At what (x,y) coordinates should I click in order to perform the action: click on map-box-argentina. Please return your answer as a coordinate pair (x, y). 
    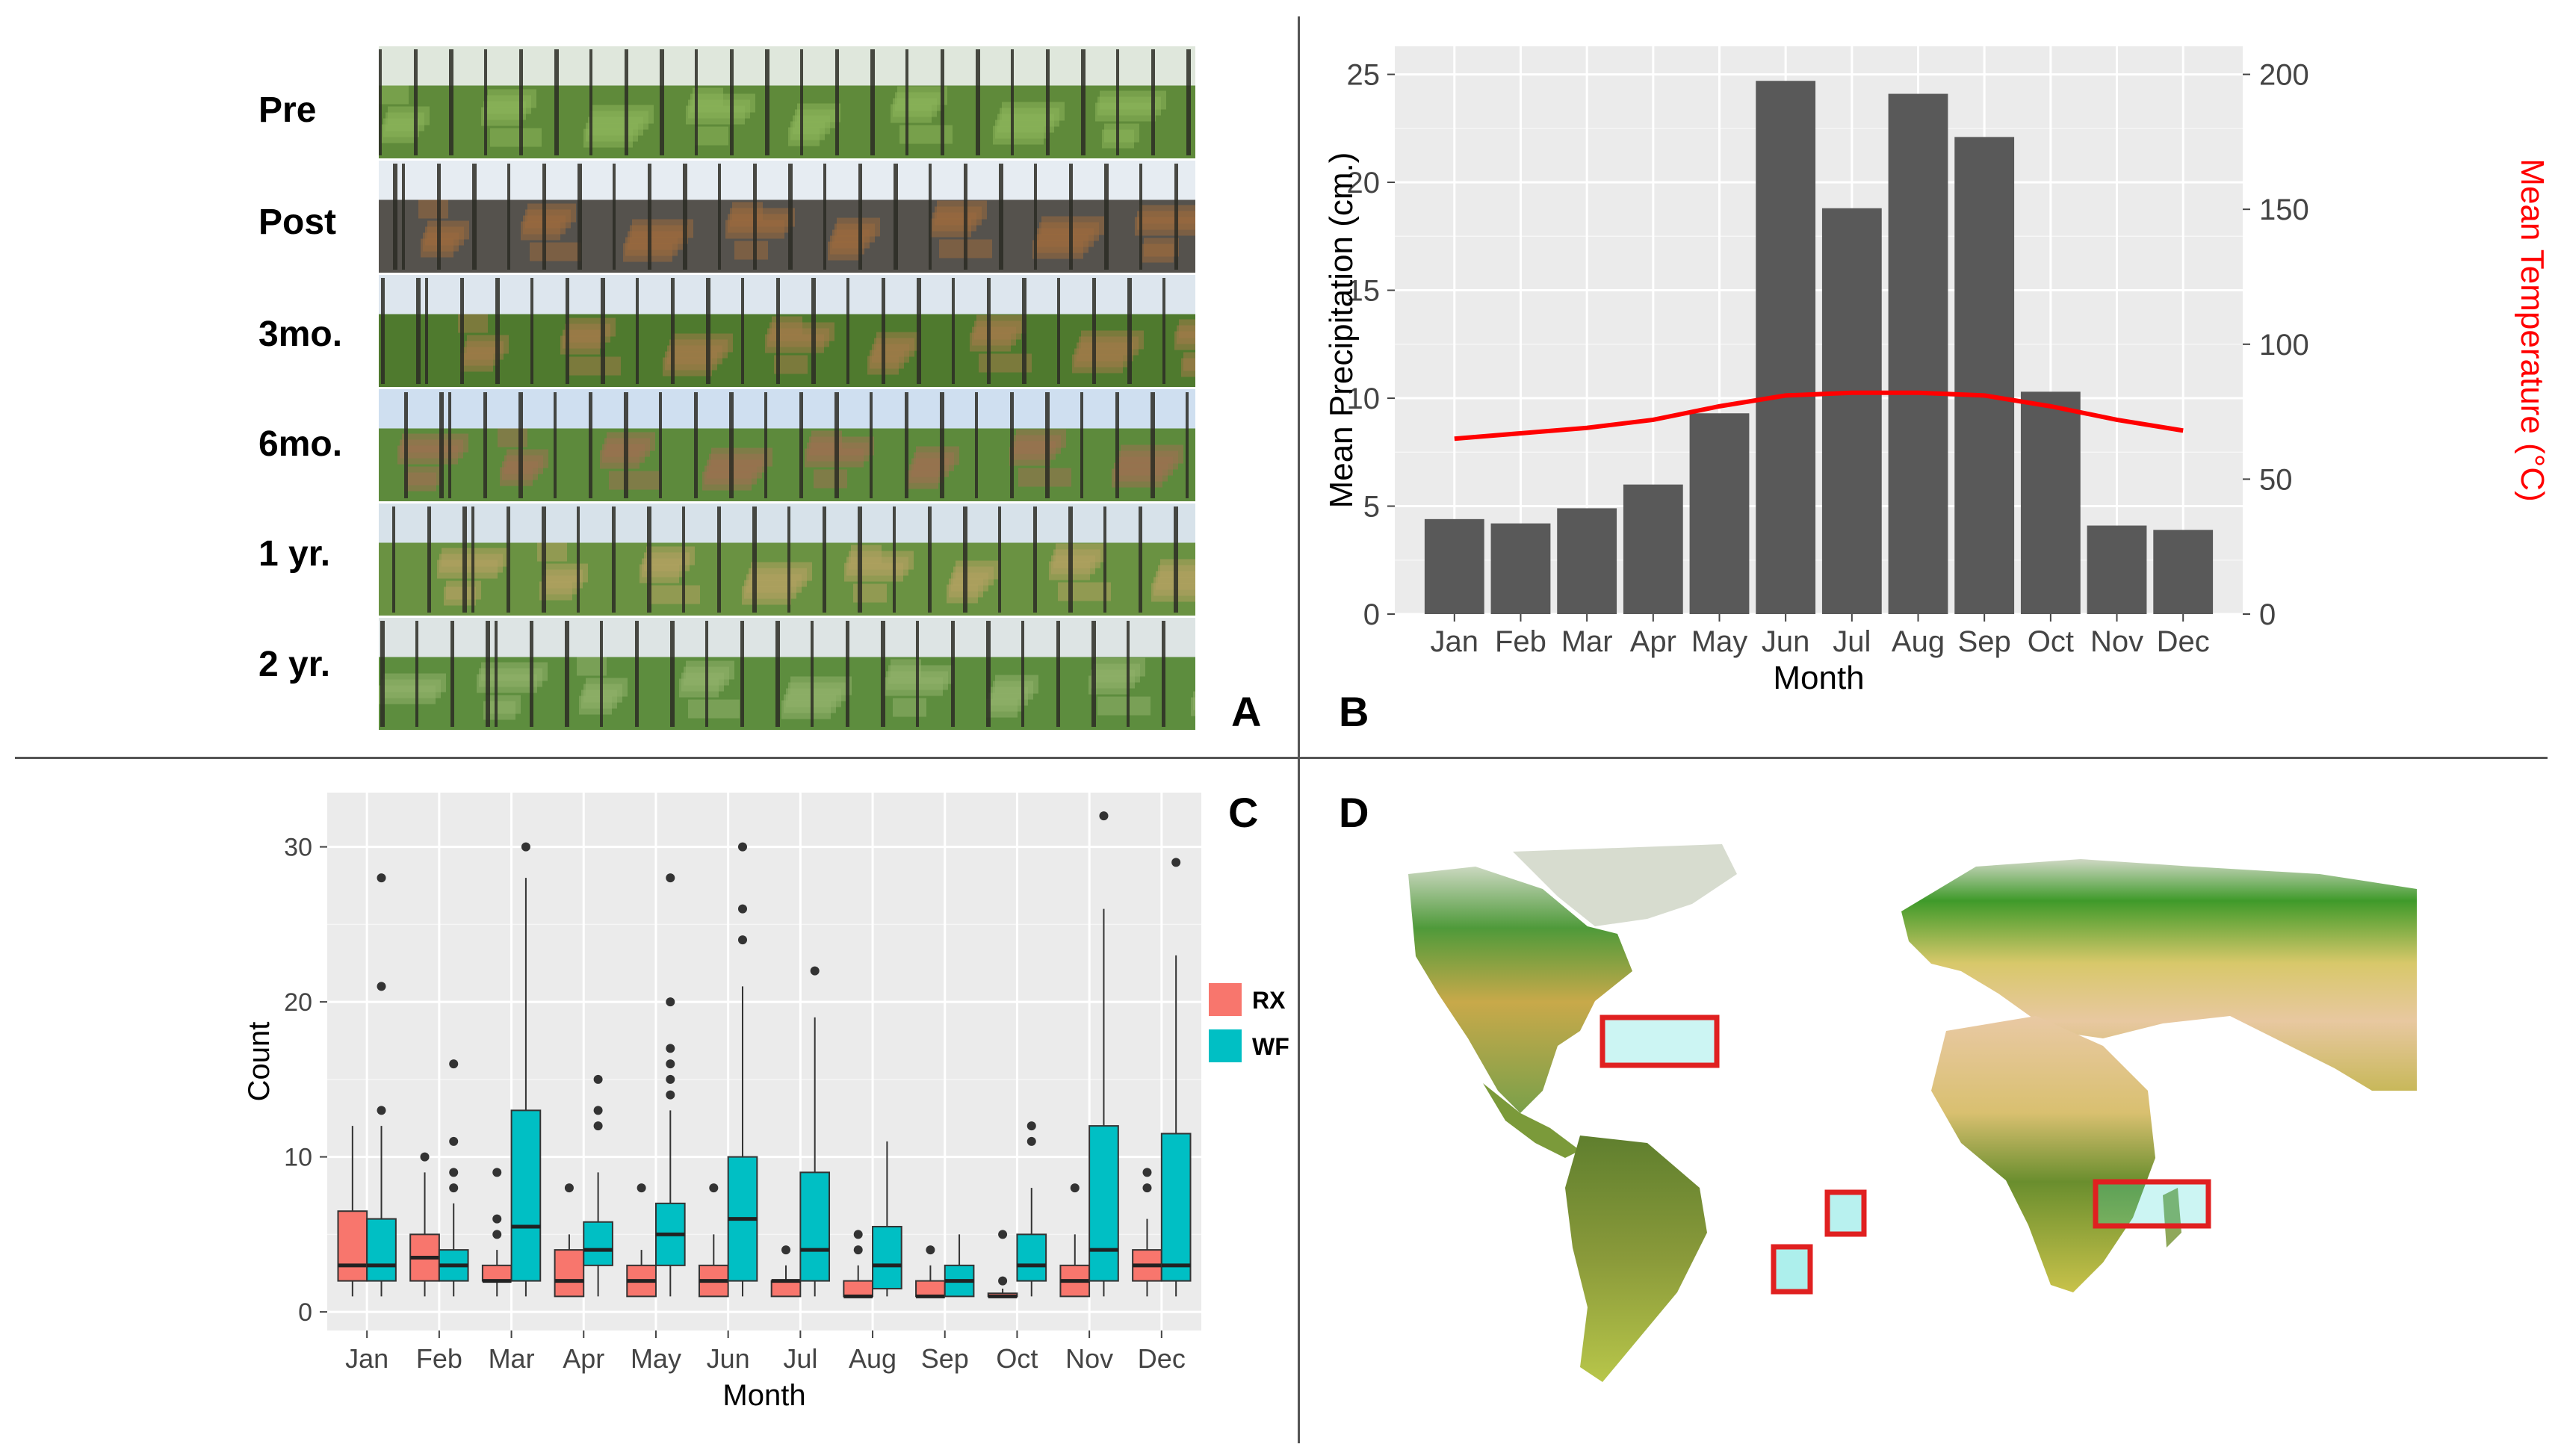
    Looking at the image, I should click on (1792, 1269).